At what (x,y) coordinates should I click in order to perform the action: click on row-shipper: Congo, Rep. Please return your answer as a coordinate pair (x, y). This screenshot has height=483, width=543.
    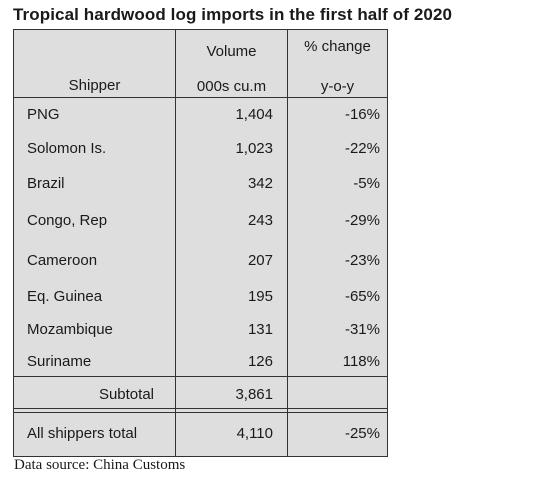
    Looking at the image, I should click on (67, 220).